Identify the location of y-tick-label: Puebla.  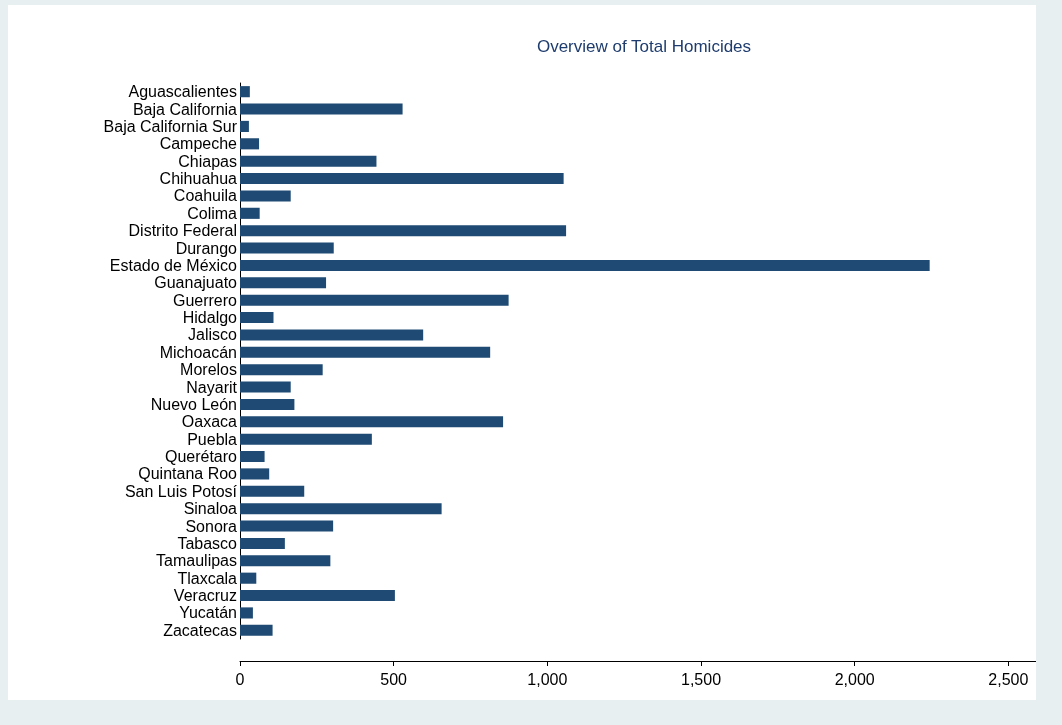
(212, 439).